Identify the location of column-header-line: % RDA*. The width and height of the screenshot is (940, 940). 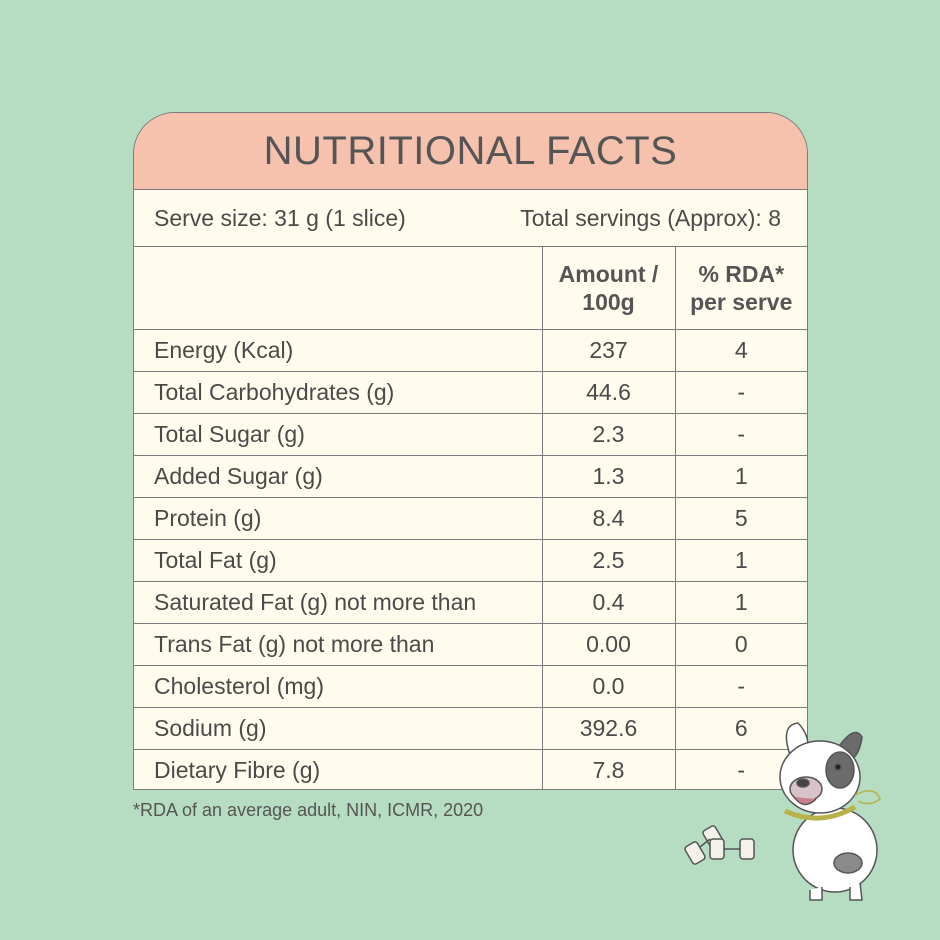
(741, 274).